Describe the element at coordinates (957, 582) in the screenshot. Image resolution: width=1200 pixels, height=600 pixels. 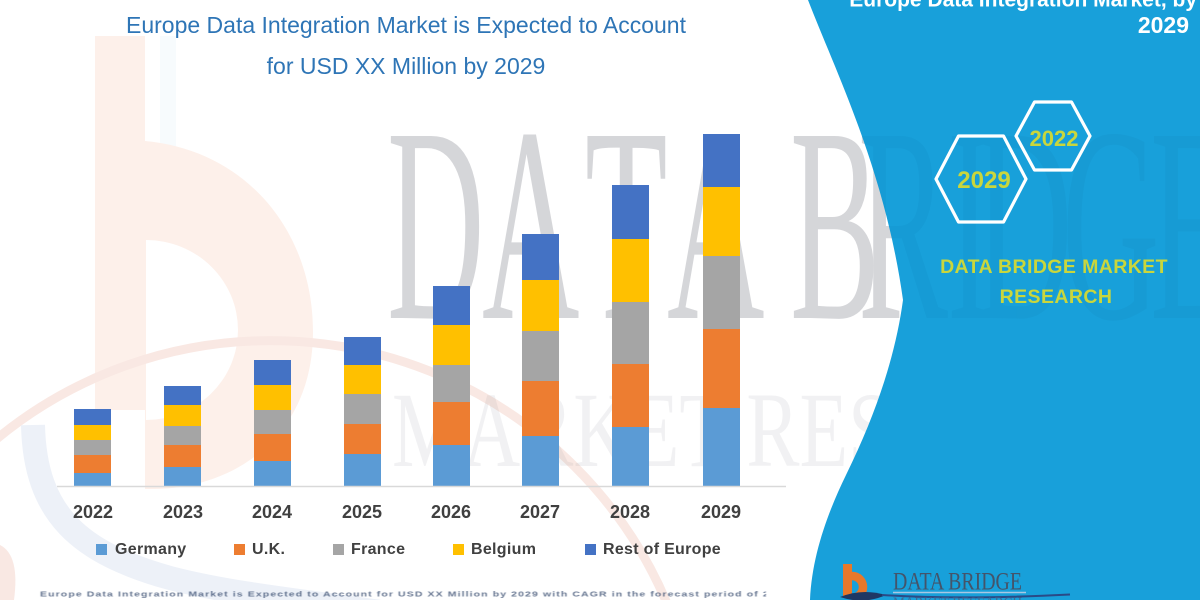
I see `svg-text: DATA BRIDGE` at that location.